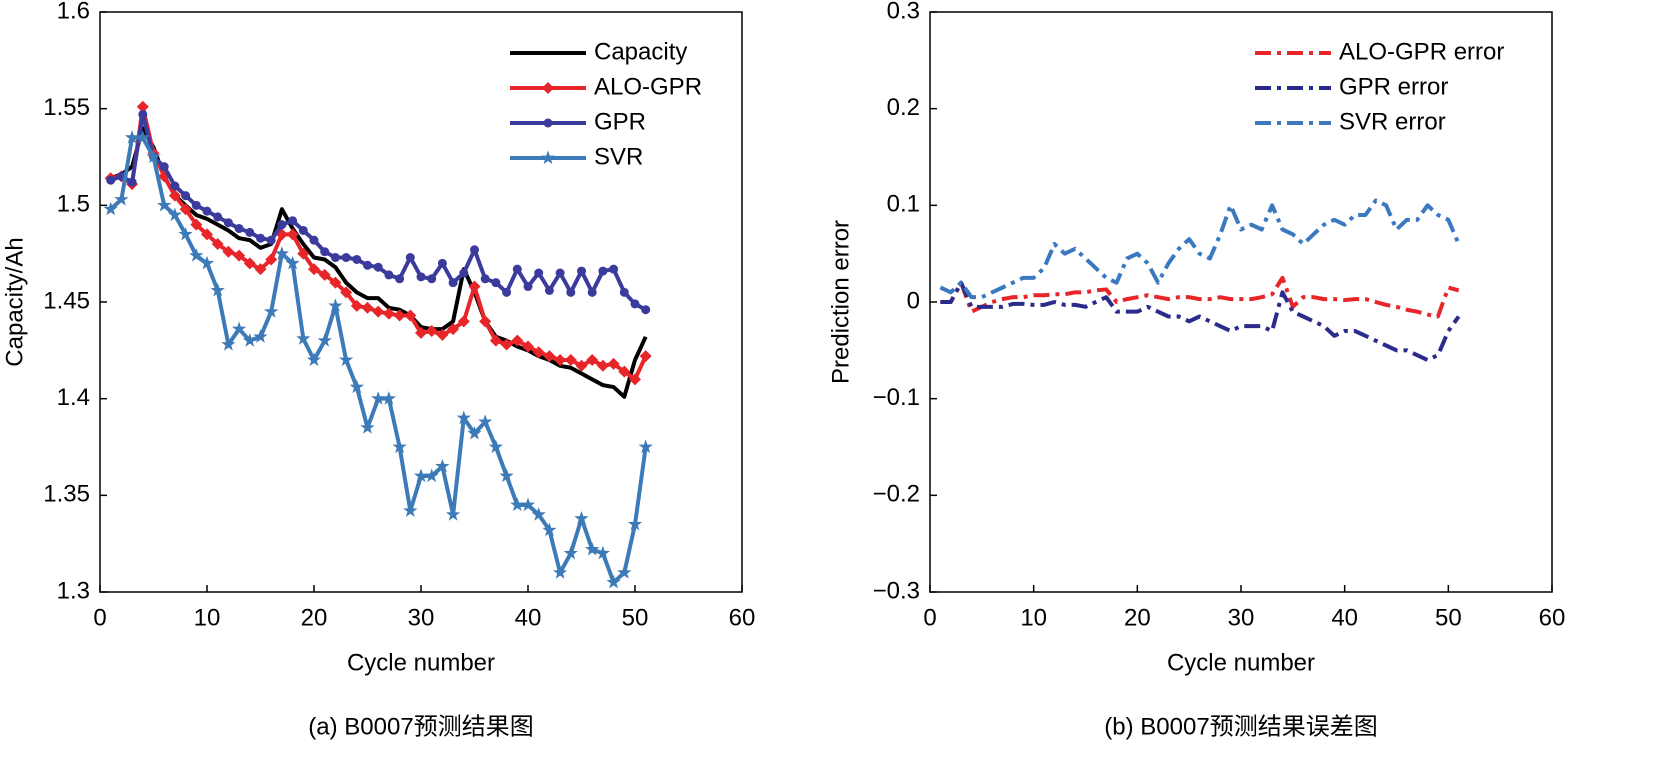 Image resolution: width=1654 pixels, height=757 pixels. What do you see at coordinates (1241, 617) in the screenshot?
I see `x-tick-label: 30` at bounding box center [1241, 617].